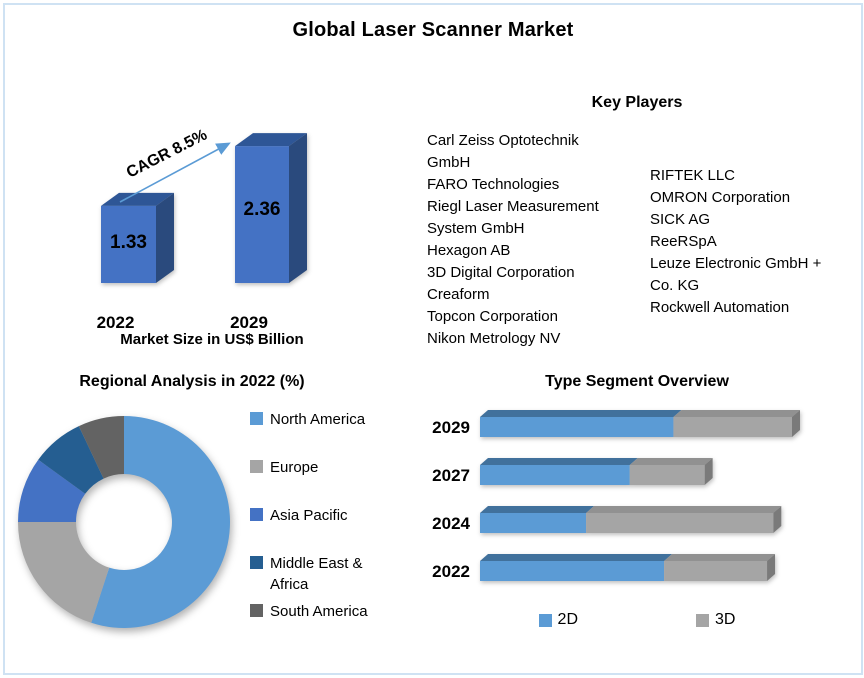 The width and height of the screenshot is (864, 678). What do you see at coordinates (637, 620) in the screenshot?
I see `type-segment-legend: 2D 3D` at bounding box center [637, 620].